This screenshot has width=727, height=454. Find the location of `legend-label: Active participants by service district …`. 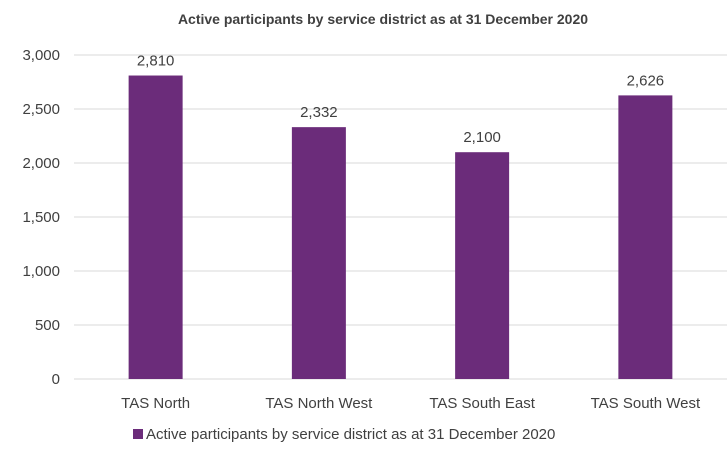

legend-label: Active participants by service district … is located at coordinates (350, 434).